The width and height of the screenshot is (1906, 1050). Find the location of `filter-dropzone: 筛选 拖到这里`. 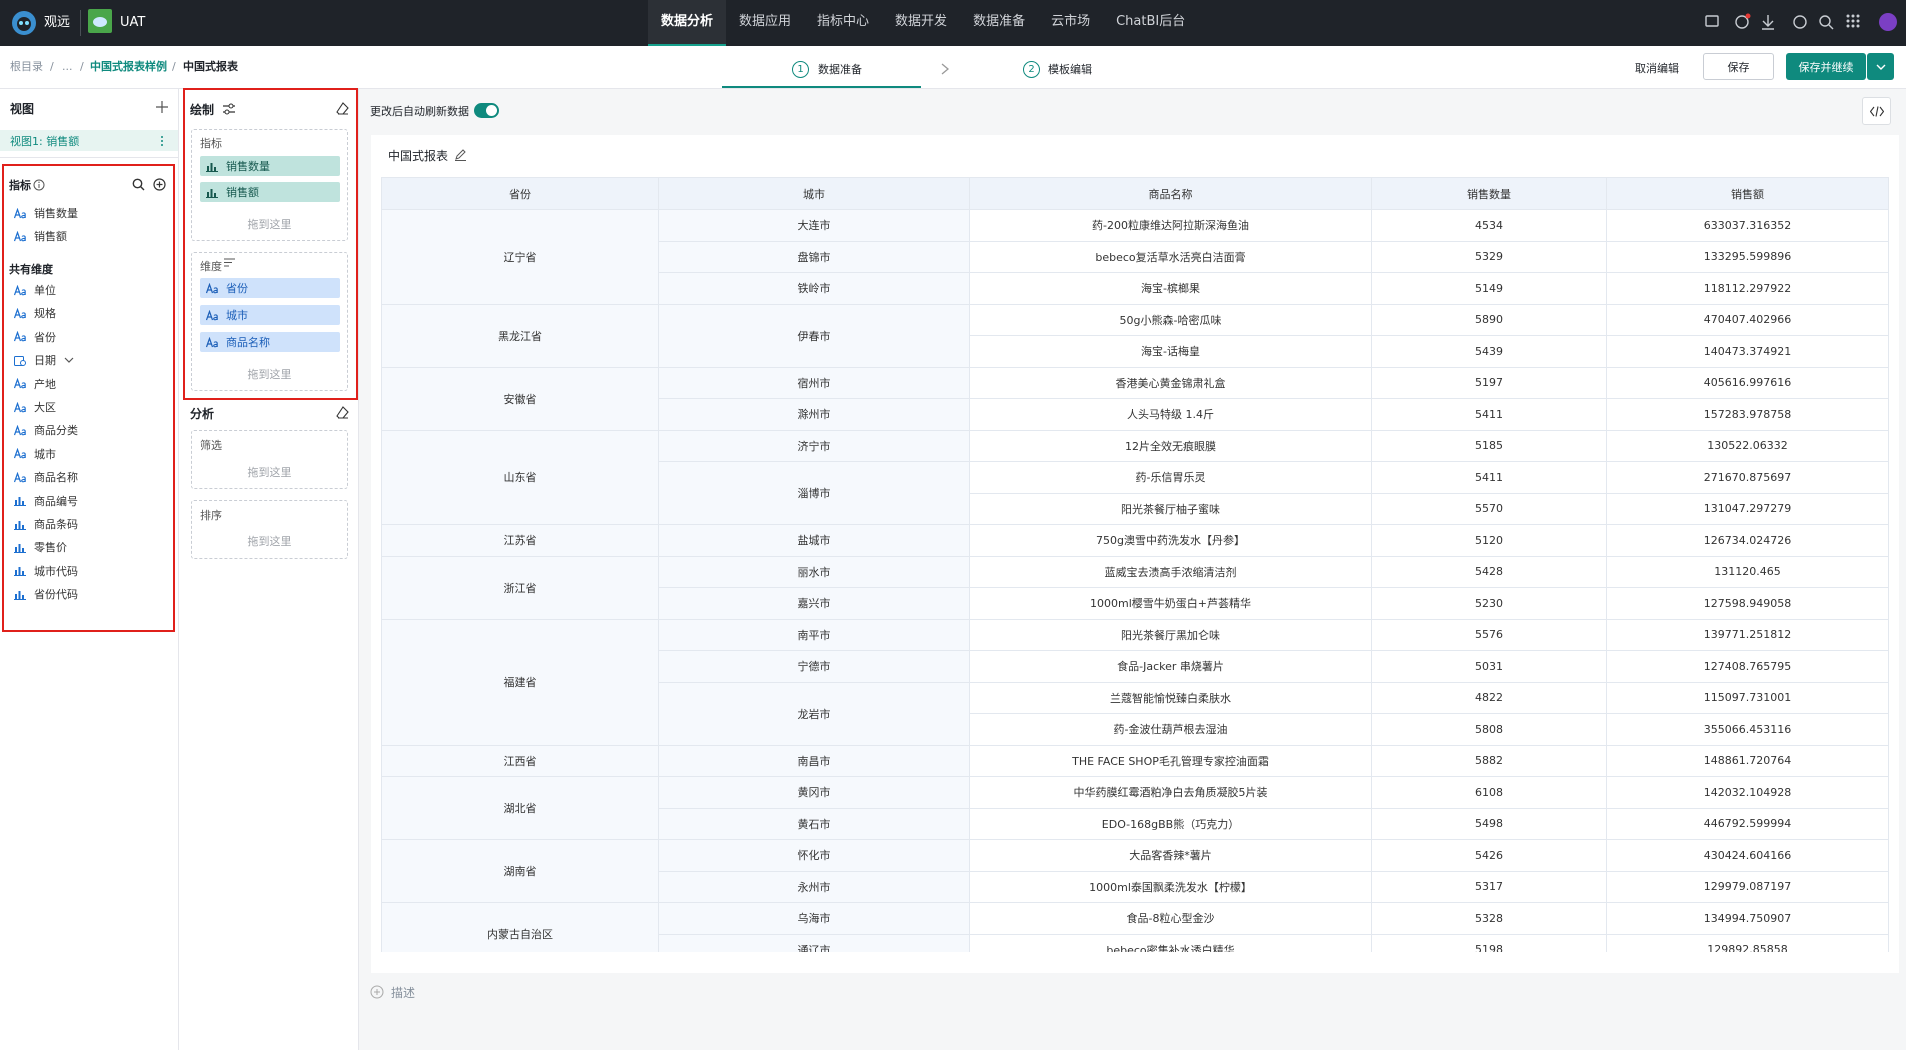

filter-dropzone: 筛选 拖到这里 is located at coordinates (269, 459).